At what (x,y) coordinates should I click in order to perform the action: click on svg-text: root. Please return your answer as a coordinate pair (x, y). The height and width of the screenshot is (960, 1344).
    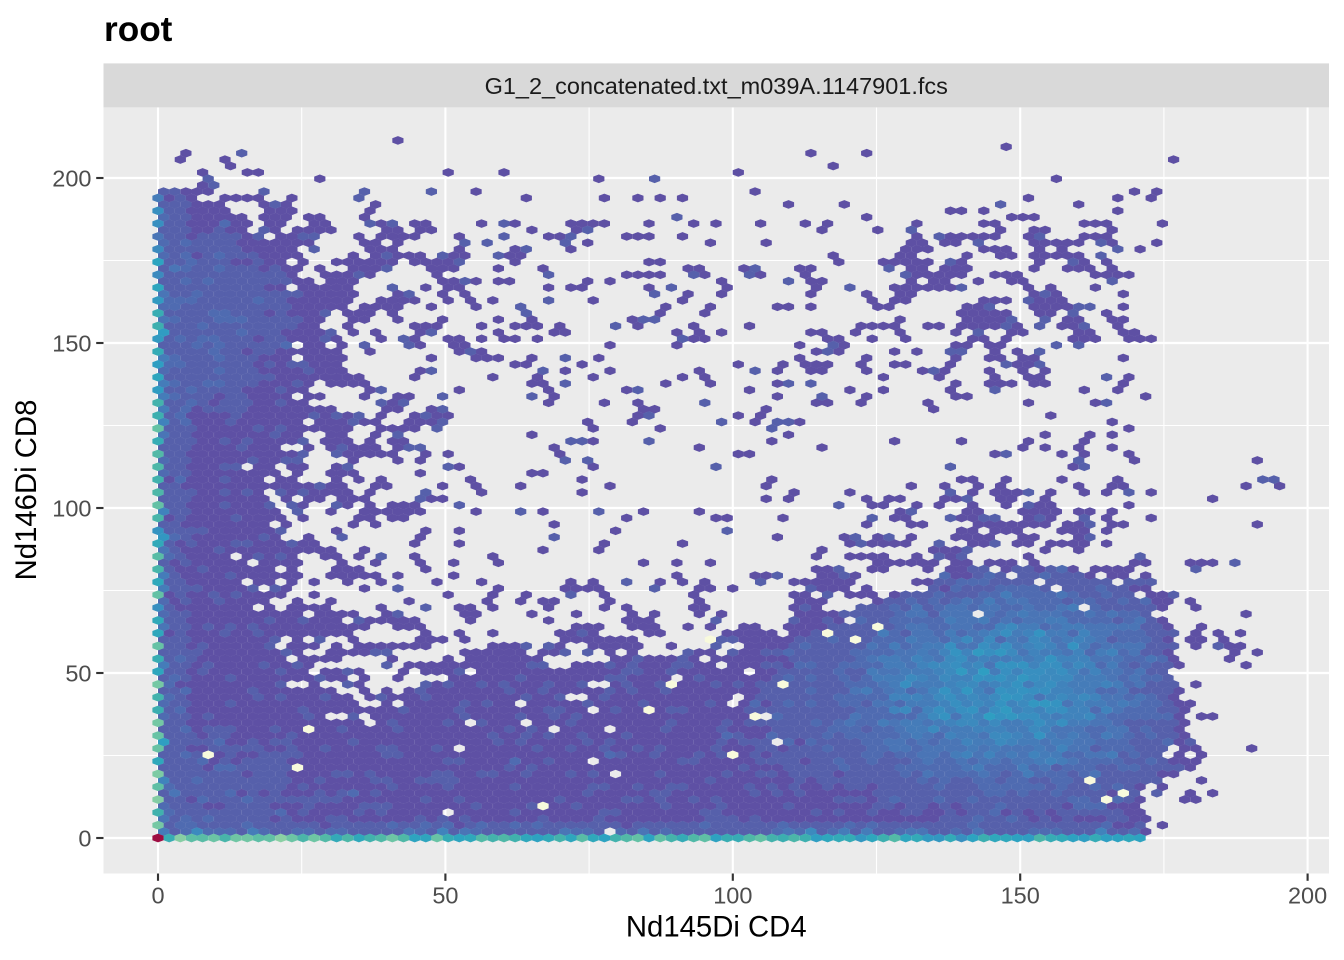
    Looking at the image, I should click on (138, 29).